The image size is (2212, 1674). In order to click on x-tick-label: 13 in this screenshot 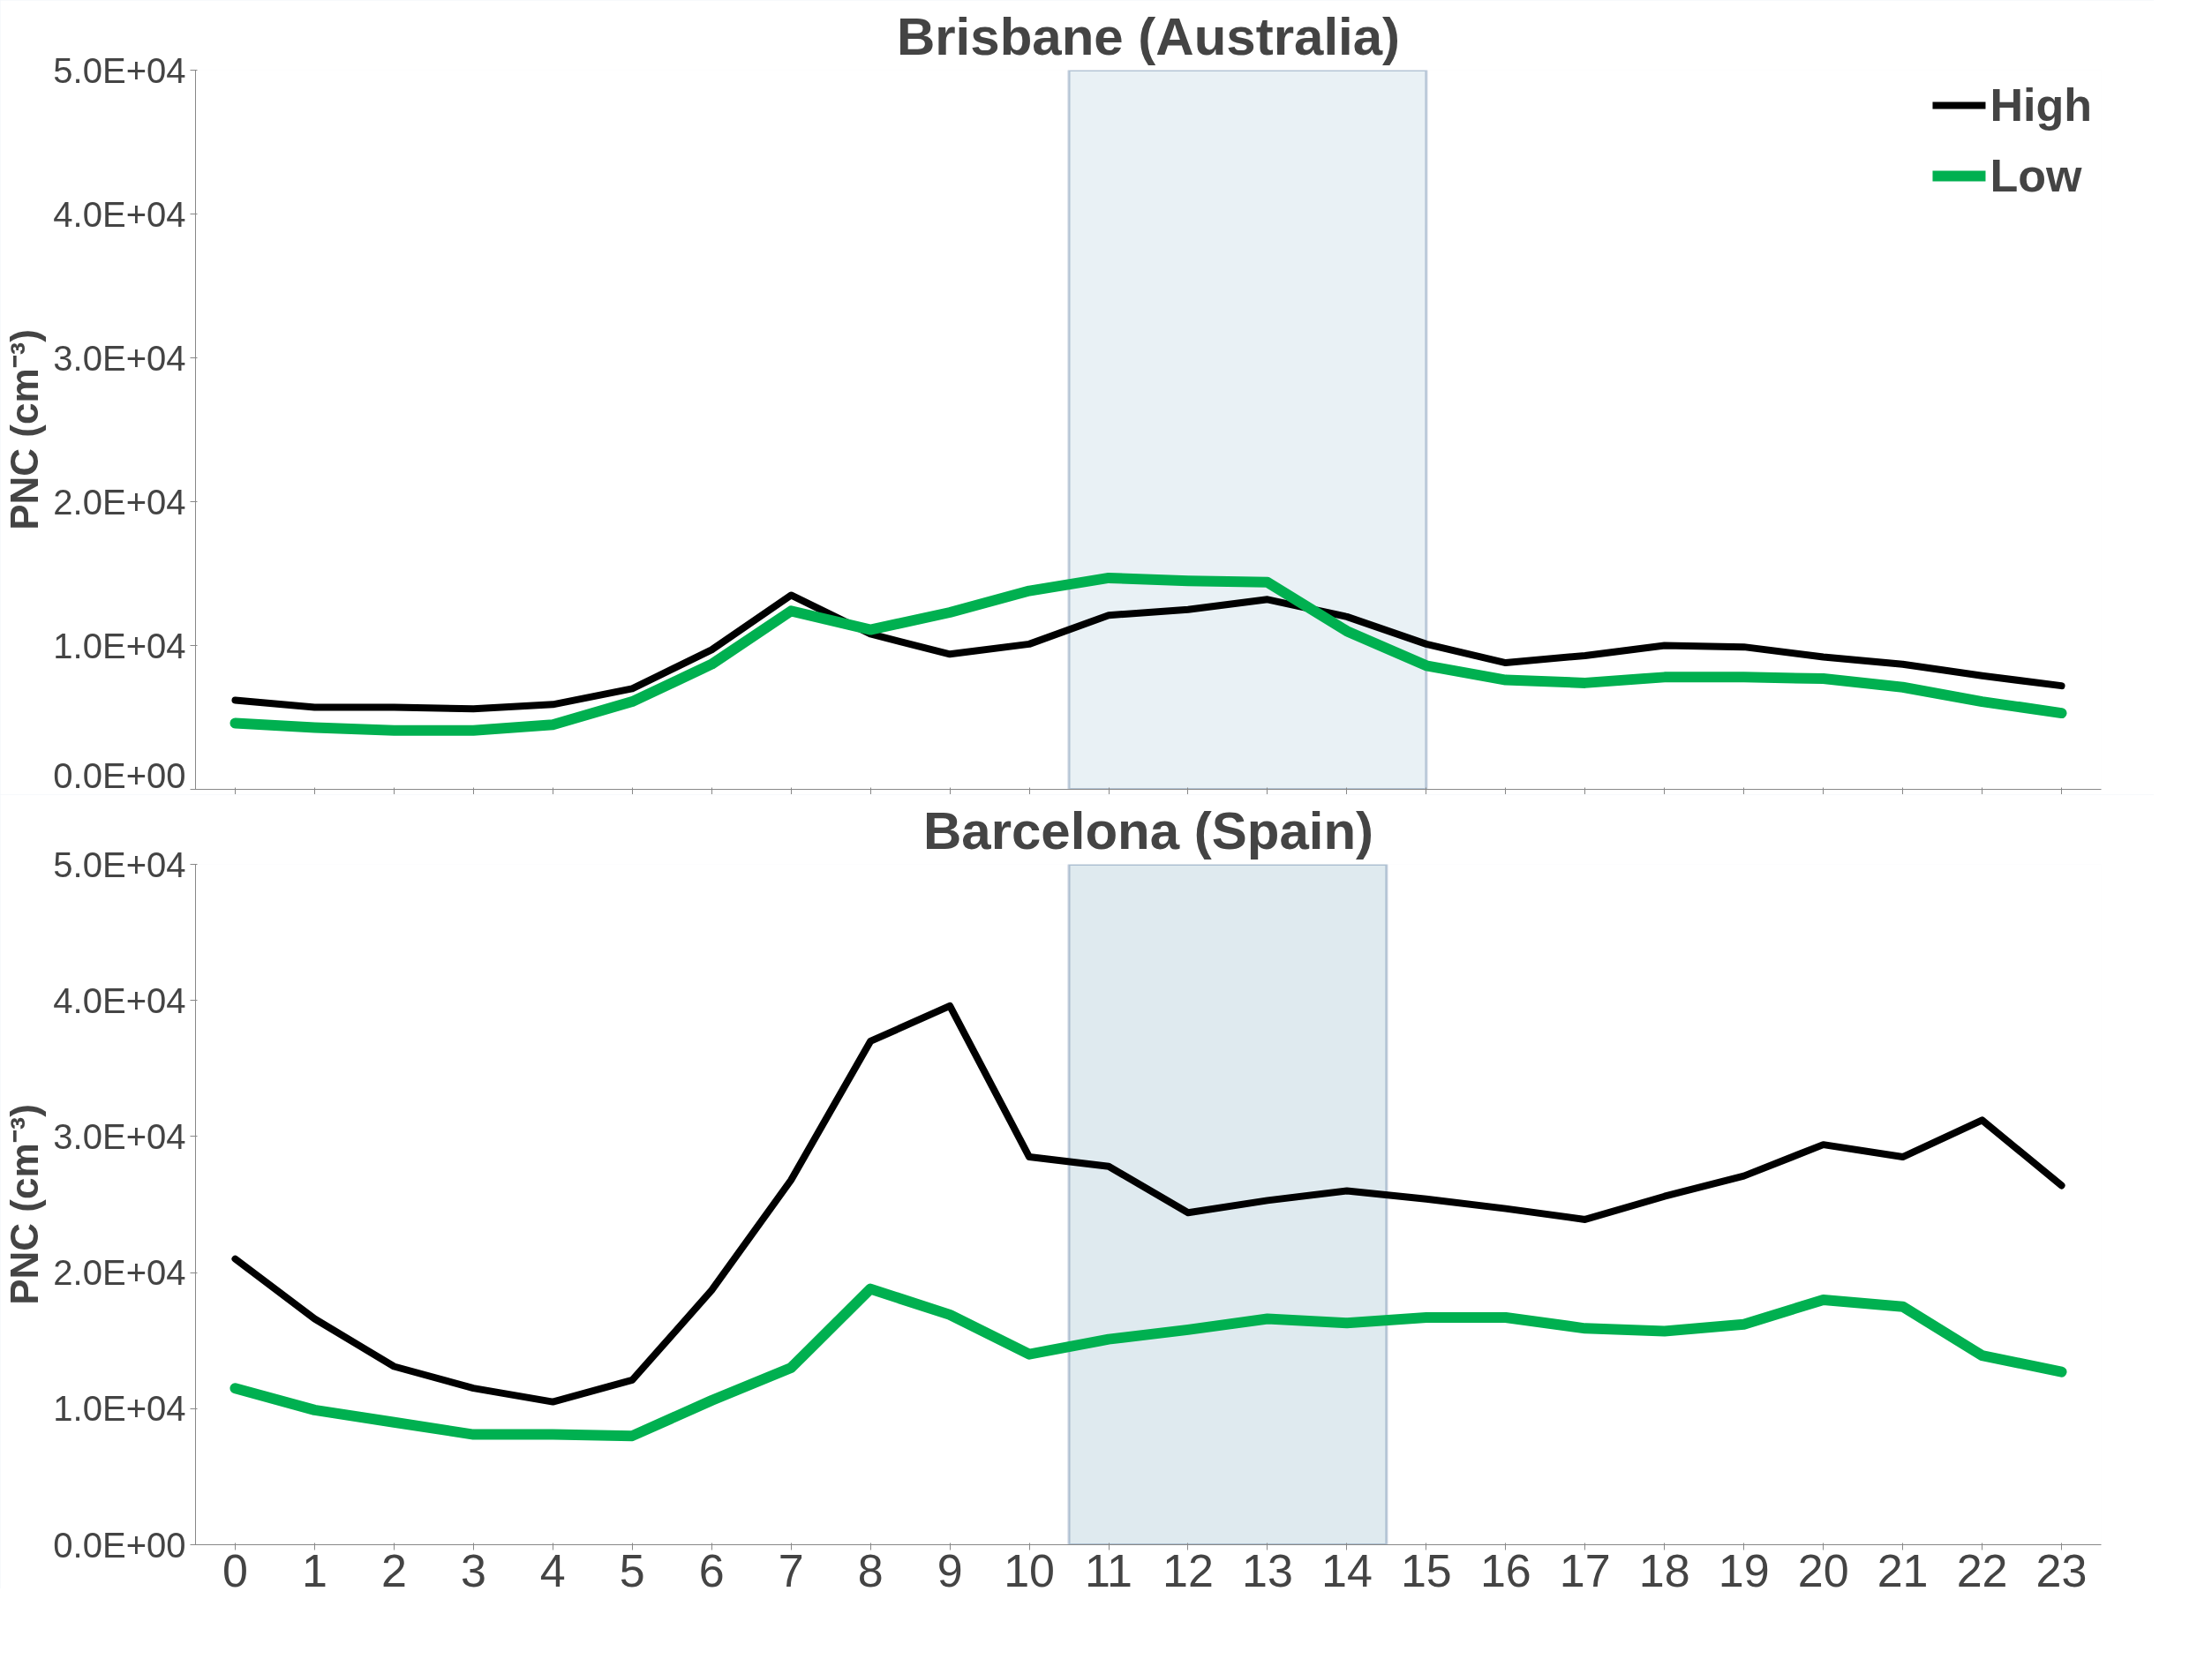, I will do `click(1267, 1570)`.